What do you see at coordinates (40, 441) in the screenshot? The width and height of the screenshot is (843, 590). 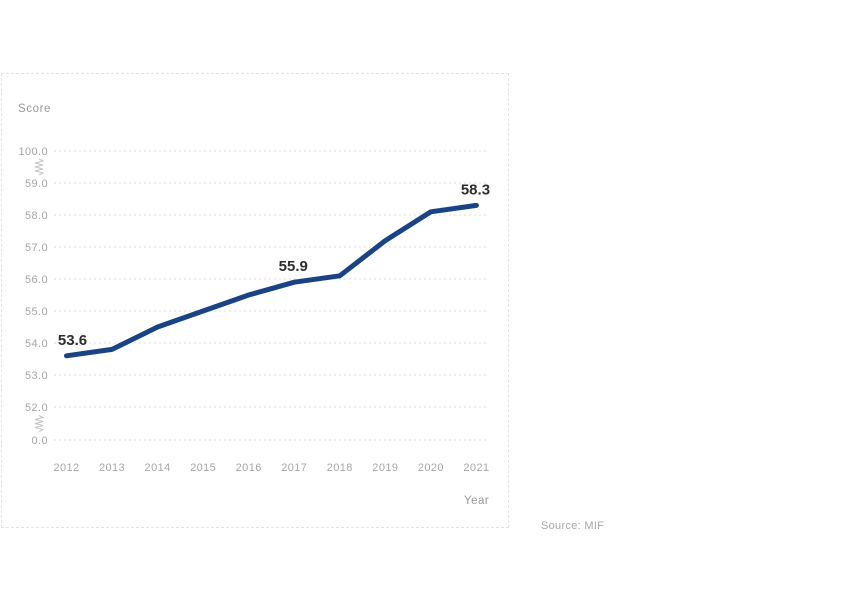 I see `y-tick-label: 0.0` at bounding box center [40, 441].